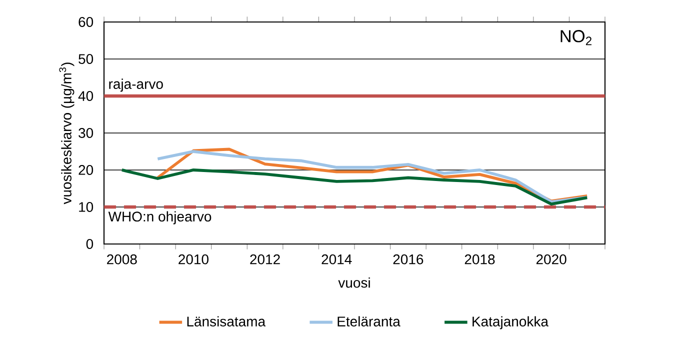 This screenshot has height=349, width=686. What do you see at coordinates (86, 133) in the screenshot?
I see `y-tick-label: 30` at bounding box center [86, 133].